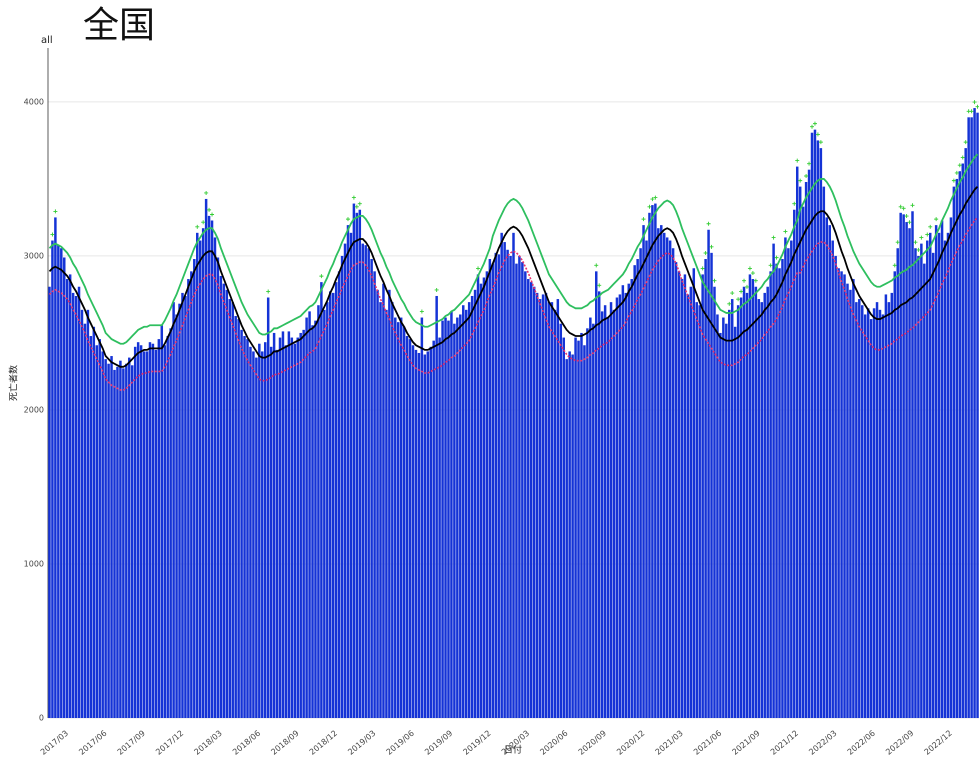 The height and width of the screenshot is (758, 979). What do you see at coordinates (246, 743) in the screenshot?
I see `x-tick-label: 2018/06` at bounding box center [246, 743].